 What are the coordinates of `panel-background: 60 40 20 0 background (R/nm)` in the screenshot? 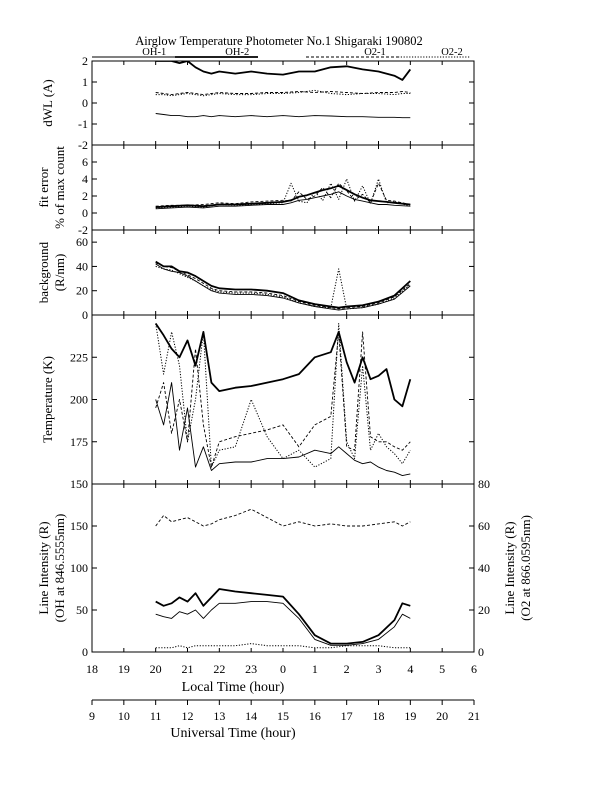 It's located at (255, 275).